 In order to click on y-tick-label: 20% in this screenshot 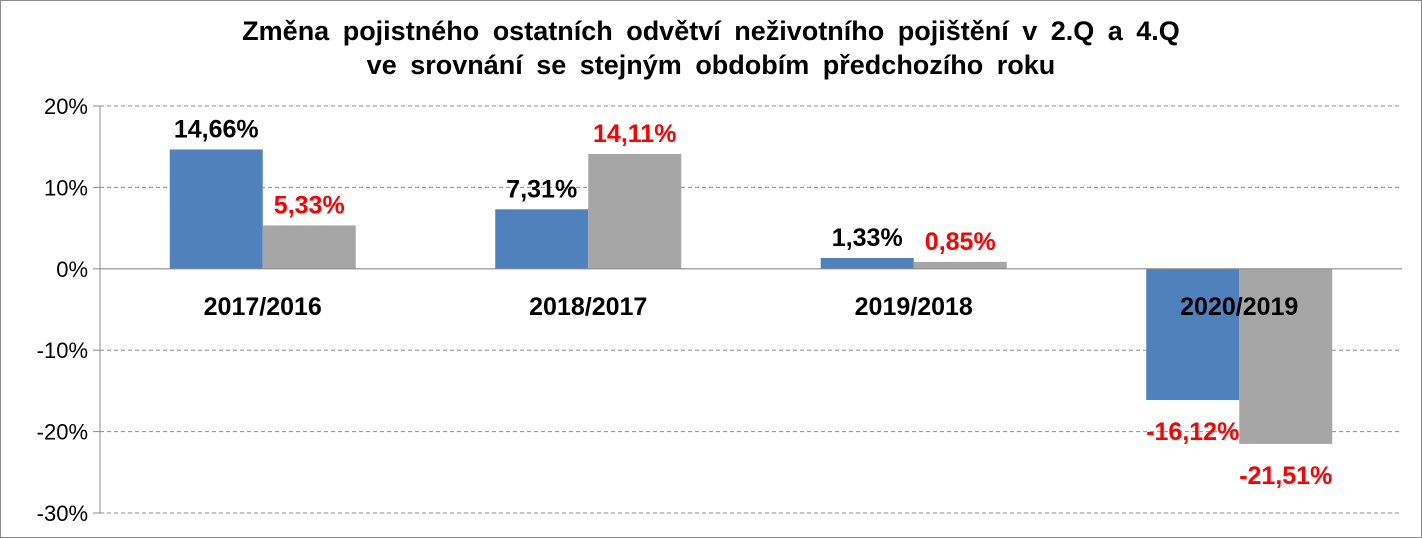, I will do `click(66, 106)`.